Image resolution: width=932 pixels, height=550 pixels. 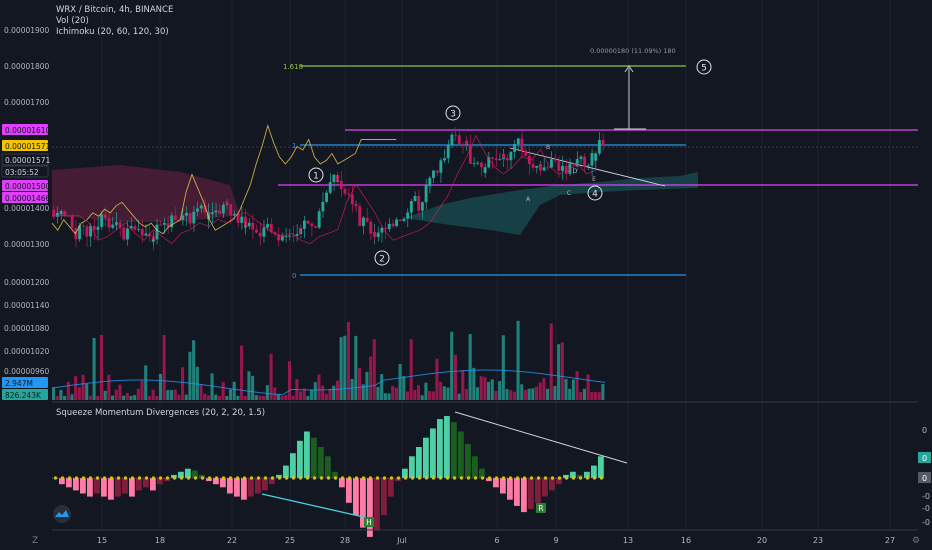 I want to click on time-axis: 15 18 22 25 28 Jul 6 9 13 16 20 23 27, so click(x=496, y=540).